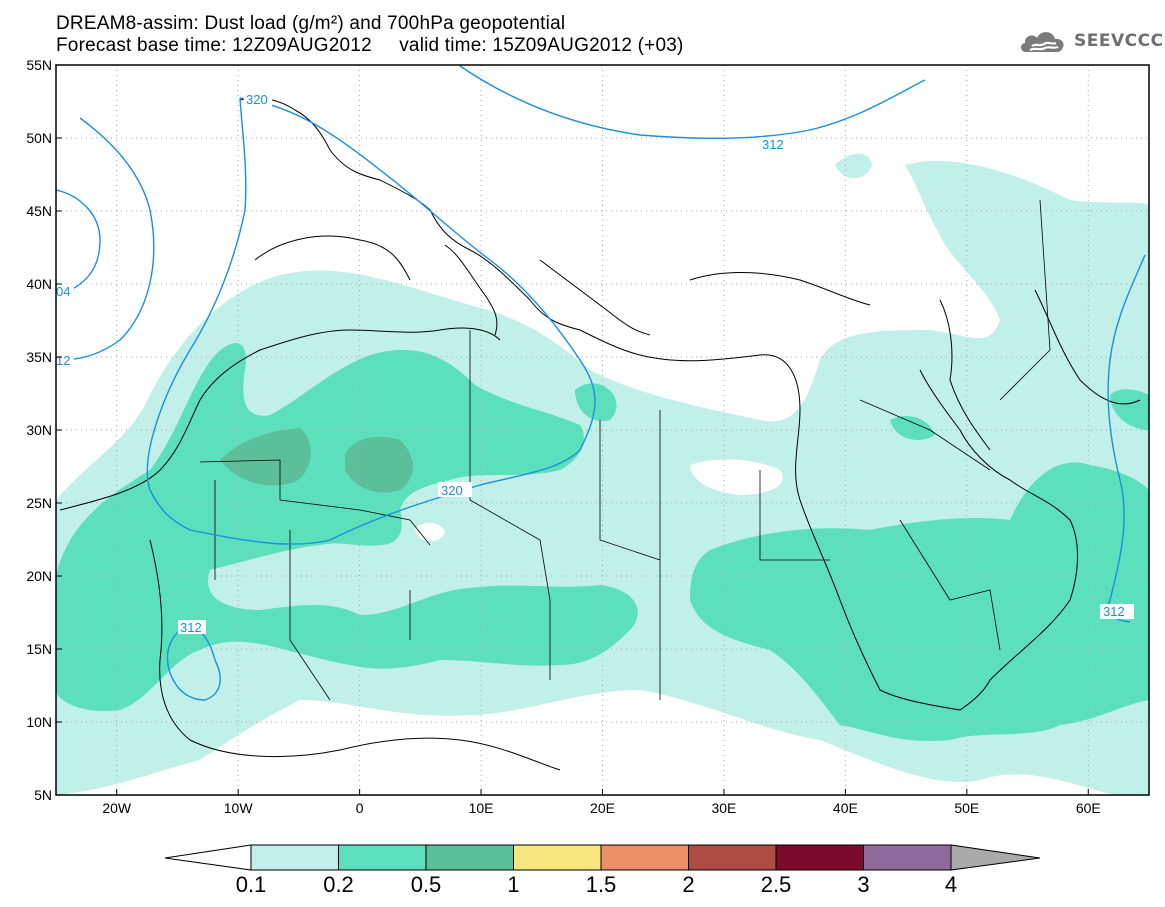  I want to click on cloud-logo-icon, so click(1042, 42).